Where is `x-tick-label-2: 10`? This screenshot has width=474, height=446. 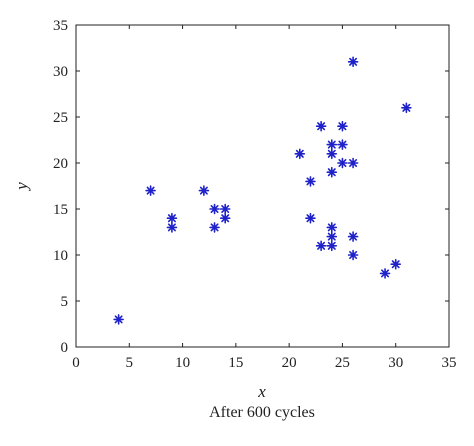 x-tick-label-2: 10 is located at coordinates (182, 363).